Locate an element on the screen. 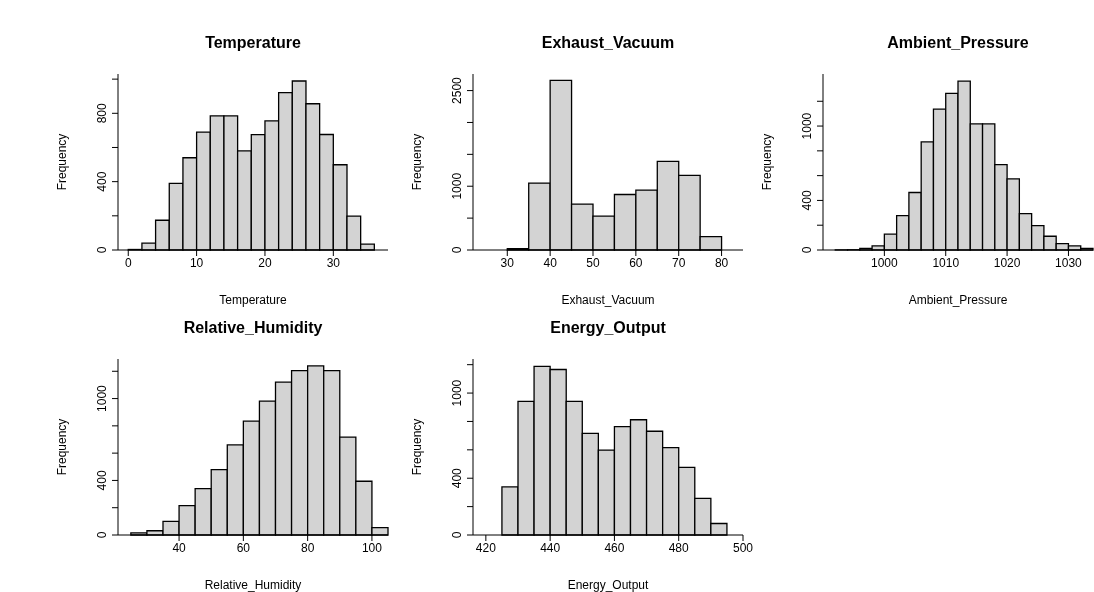  x-tick-label: 20 is located at coordinates (265, 262).